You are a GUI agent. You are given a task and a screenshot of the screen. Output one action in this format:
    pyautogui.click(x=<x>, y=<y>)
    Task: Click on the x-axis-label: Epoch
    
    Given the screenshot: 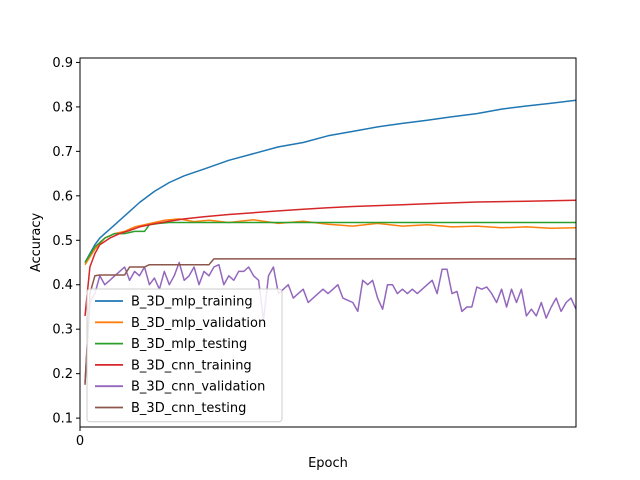 What is the action you would take?
    pyautogui.click(x=328, y=463)
    